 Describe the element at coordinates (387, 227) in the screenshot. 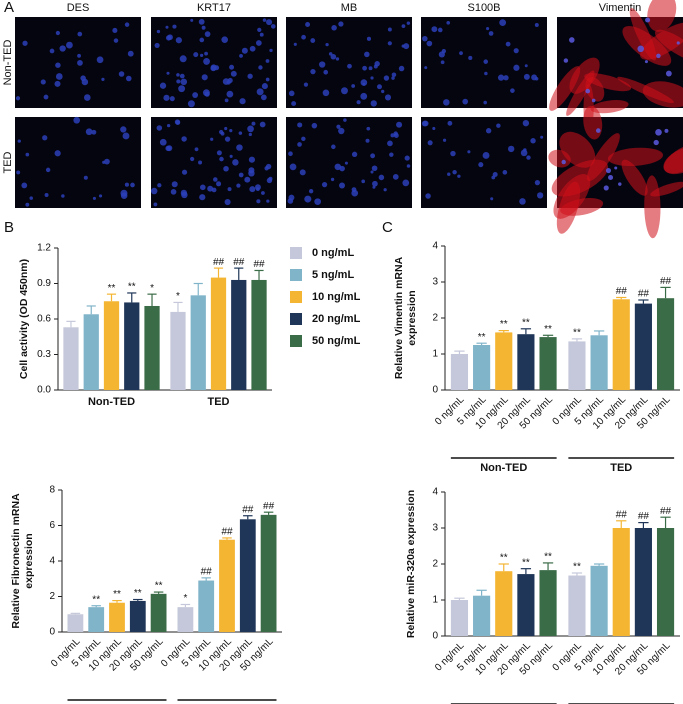

I see `panel-label: C` at that location.